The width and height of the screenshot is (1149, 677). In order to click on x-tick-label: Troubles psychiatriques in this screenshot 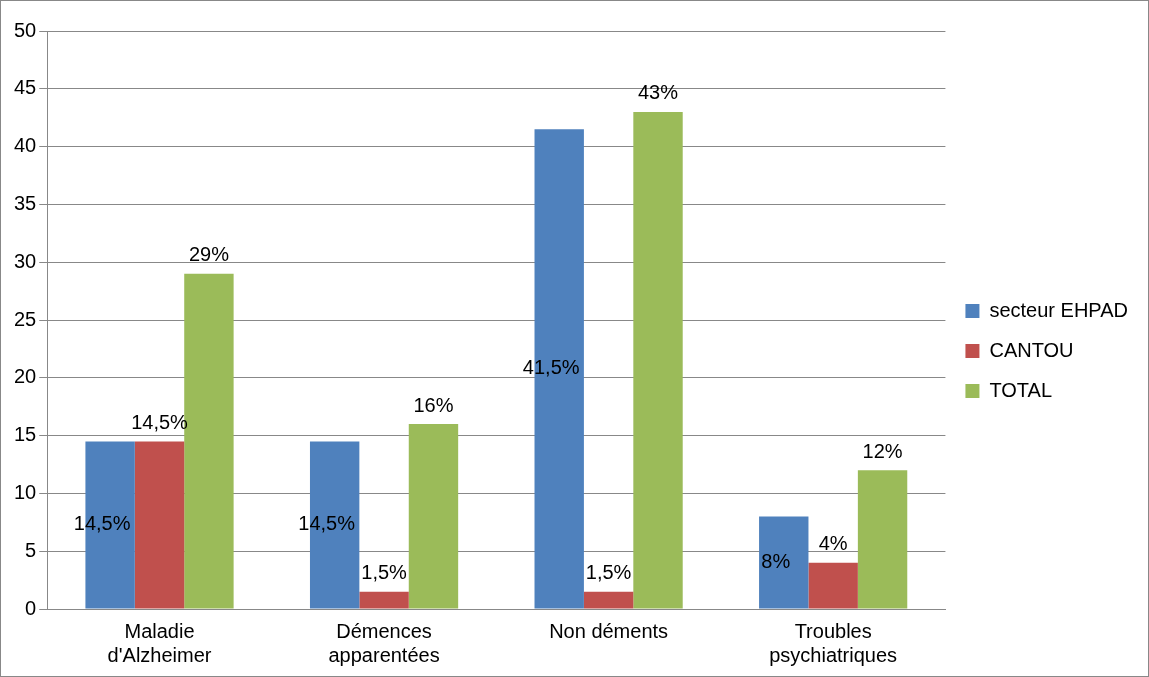, I will do `click(833, 642)`.